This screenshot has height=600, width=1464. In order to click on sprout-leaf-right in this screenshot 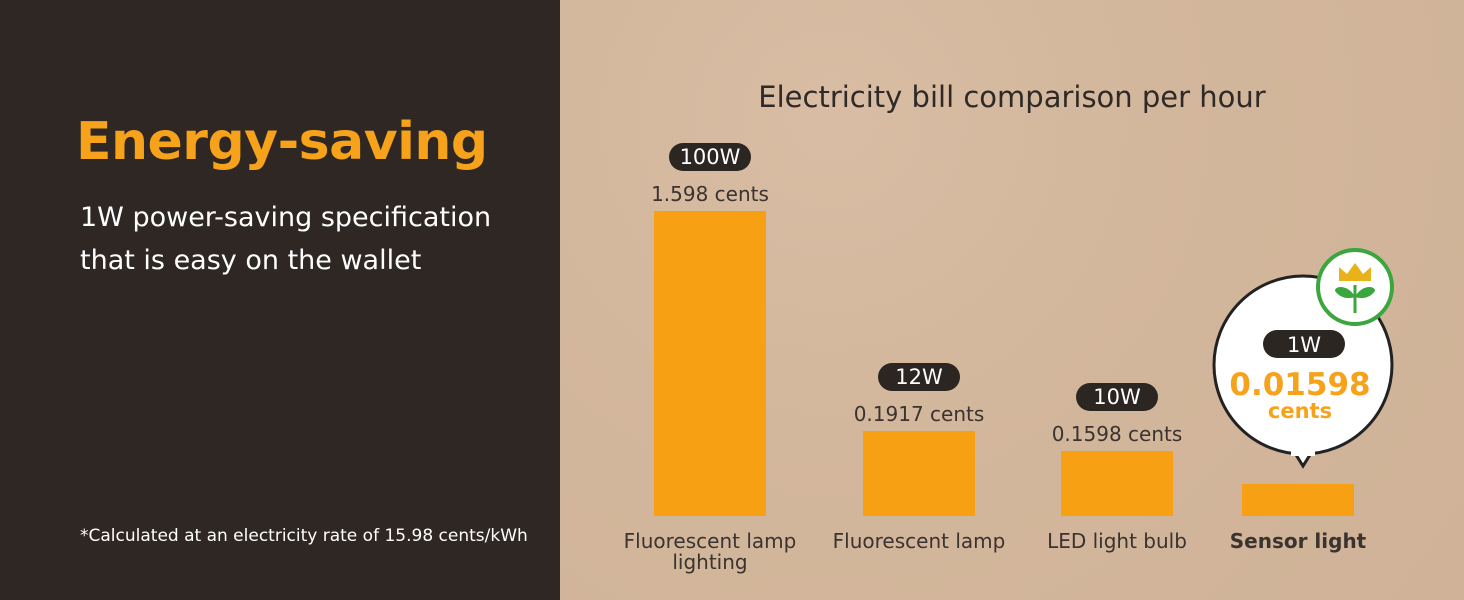, I will do `click(1365, 293)`.